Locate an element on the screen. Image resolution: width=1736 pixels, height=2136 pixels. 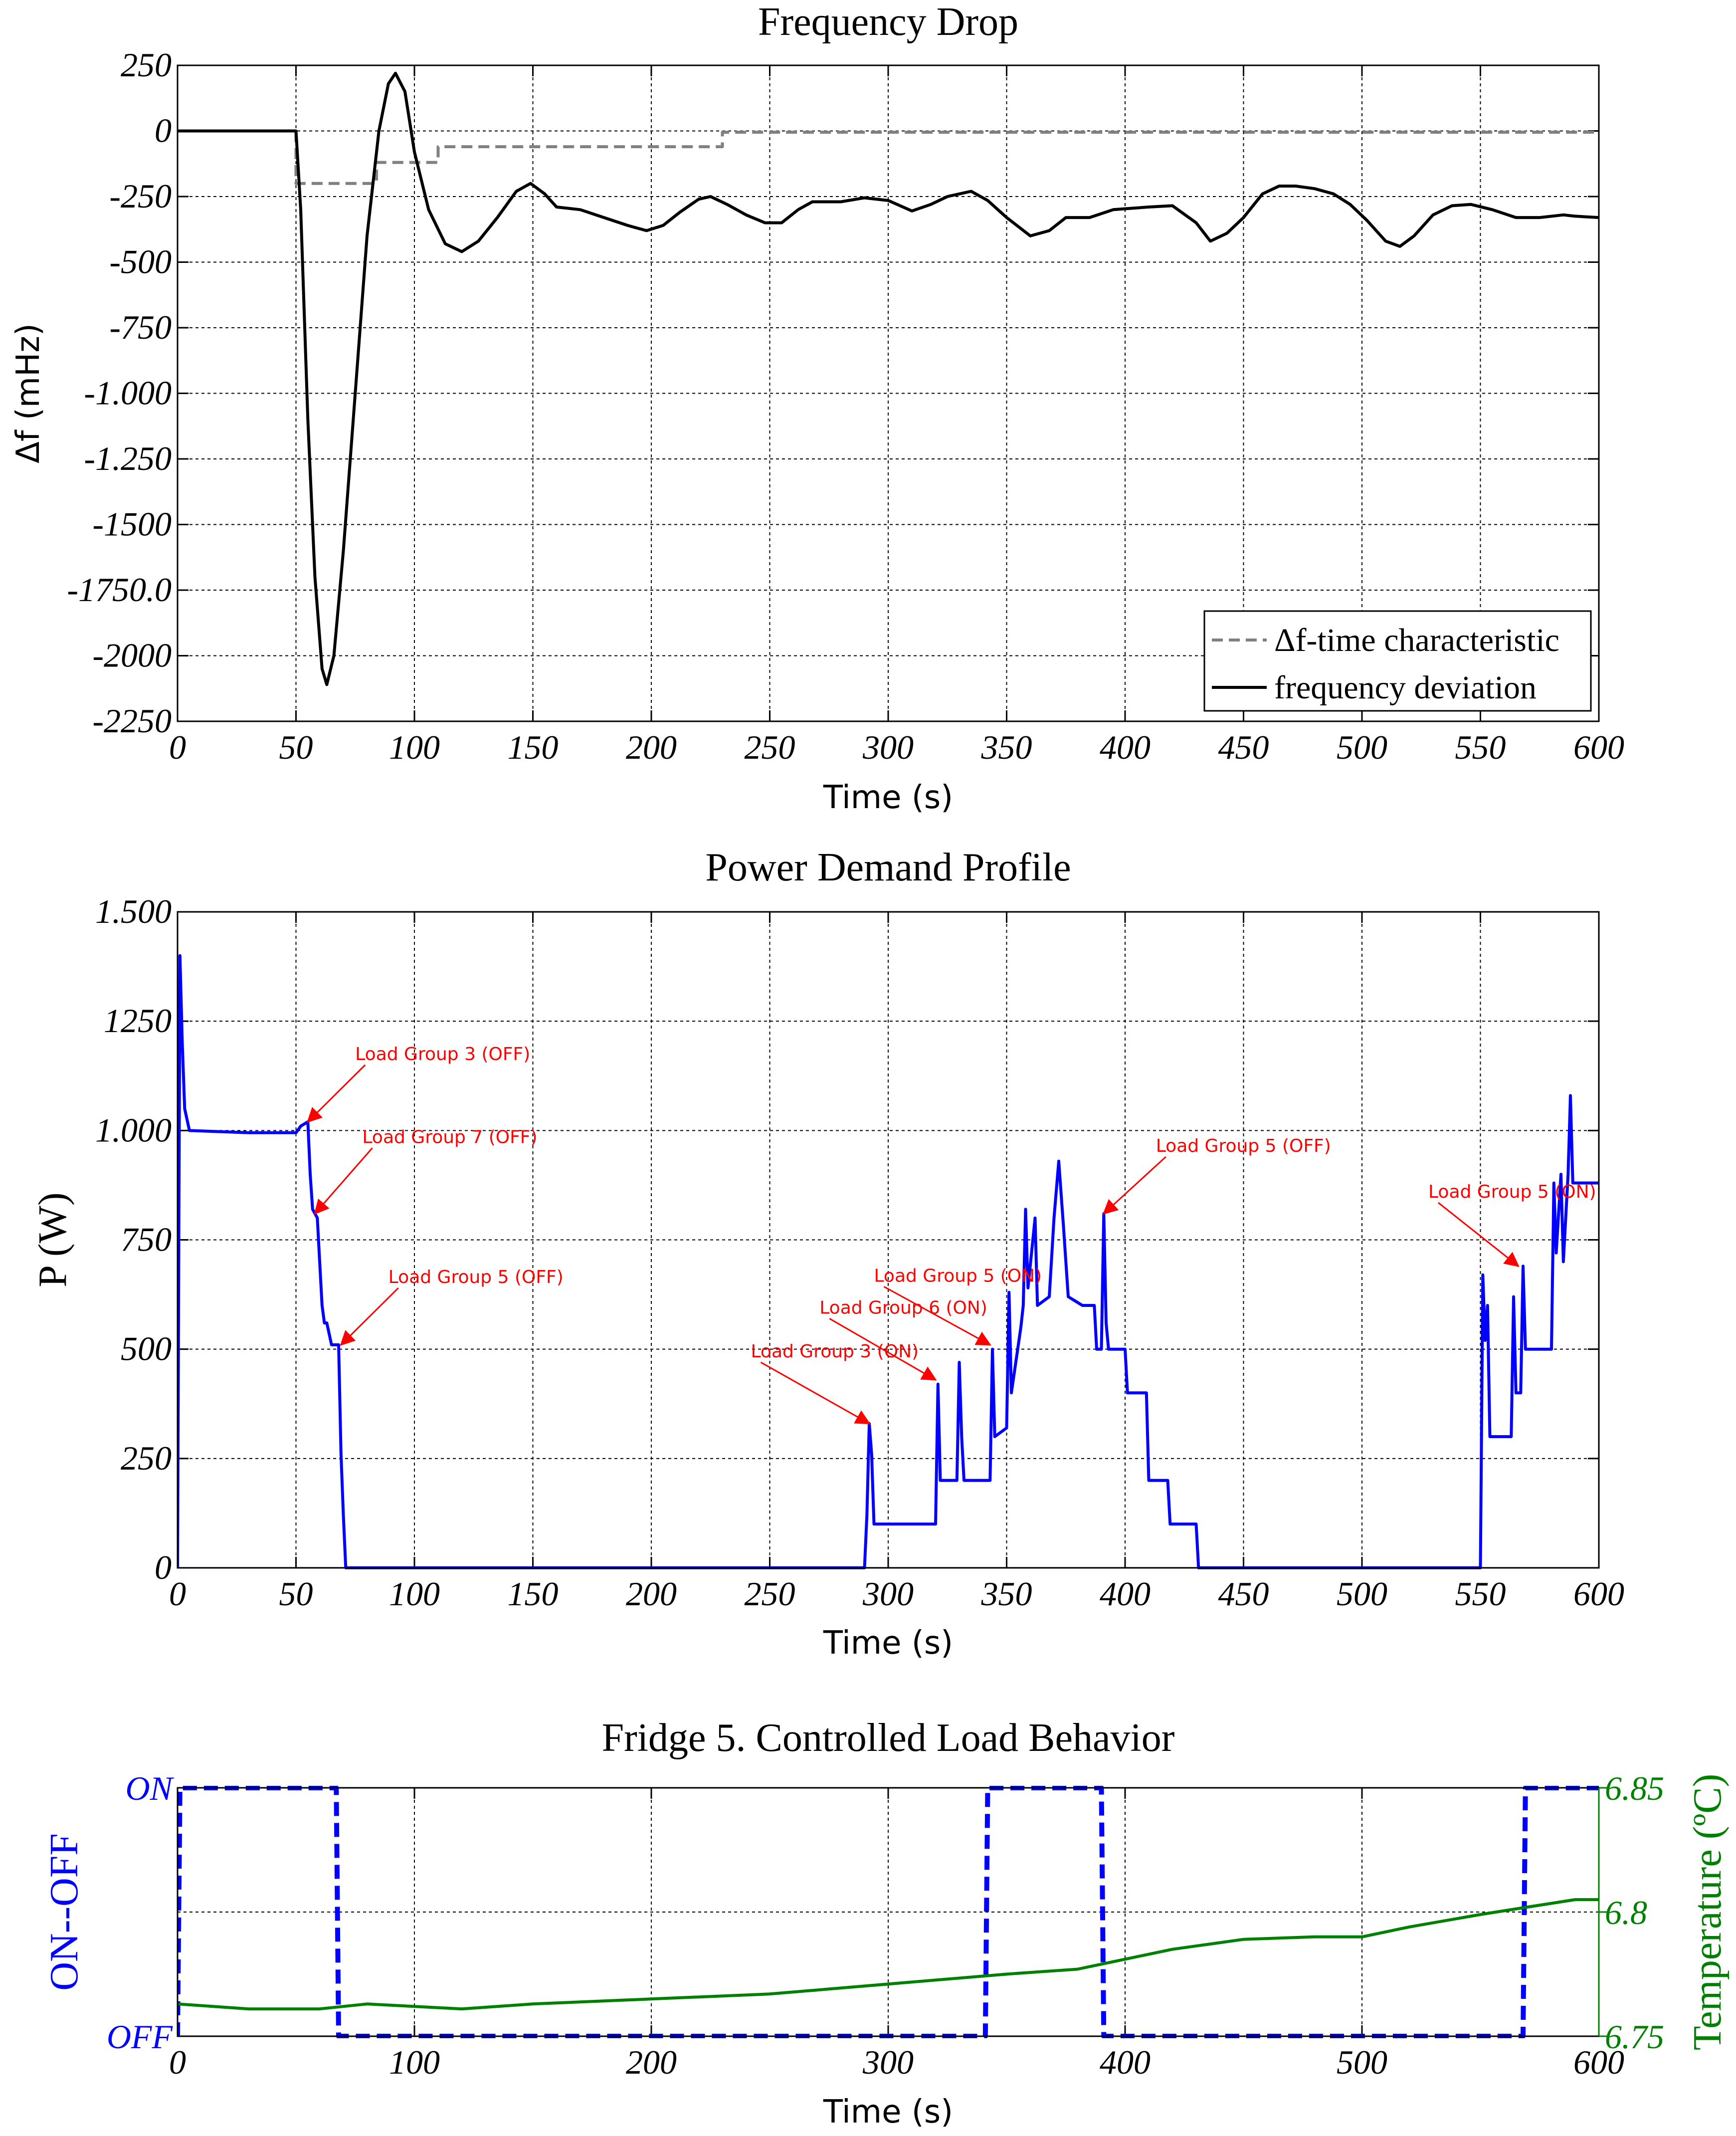
chart-title: Fridge 5. Controlled Load Behavior is located at coordinates (888, 1738).